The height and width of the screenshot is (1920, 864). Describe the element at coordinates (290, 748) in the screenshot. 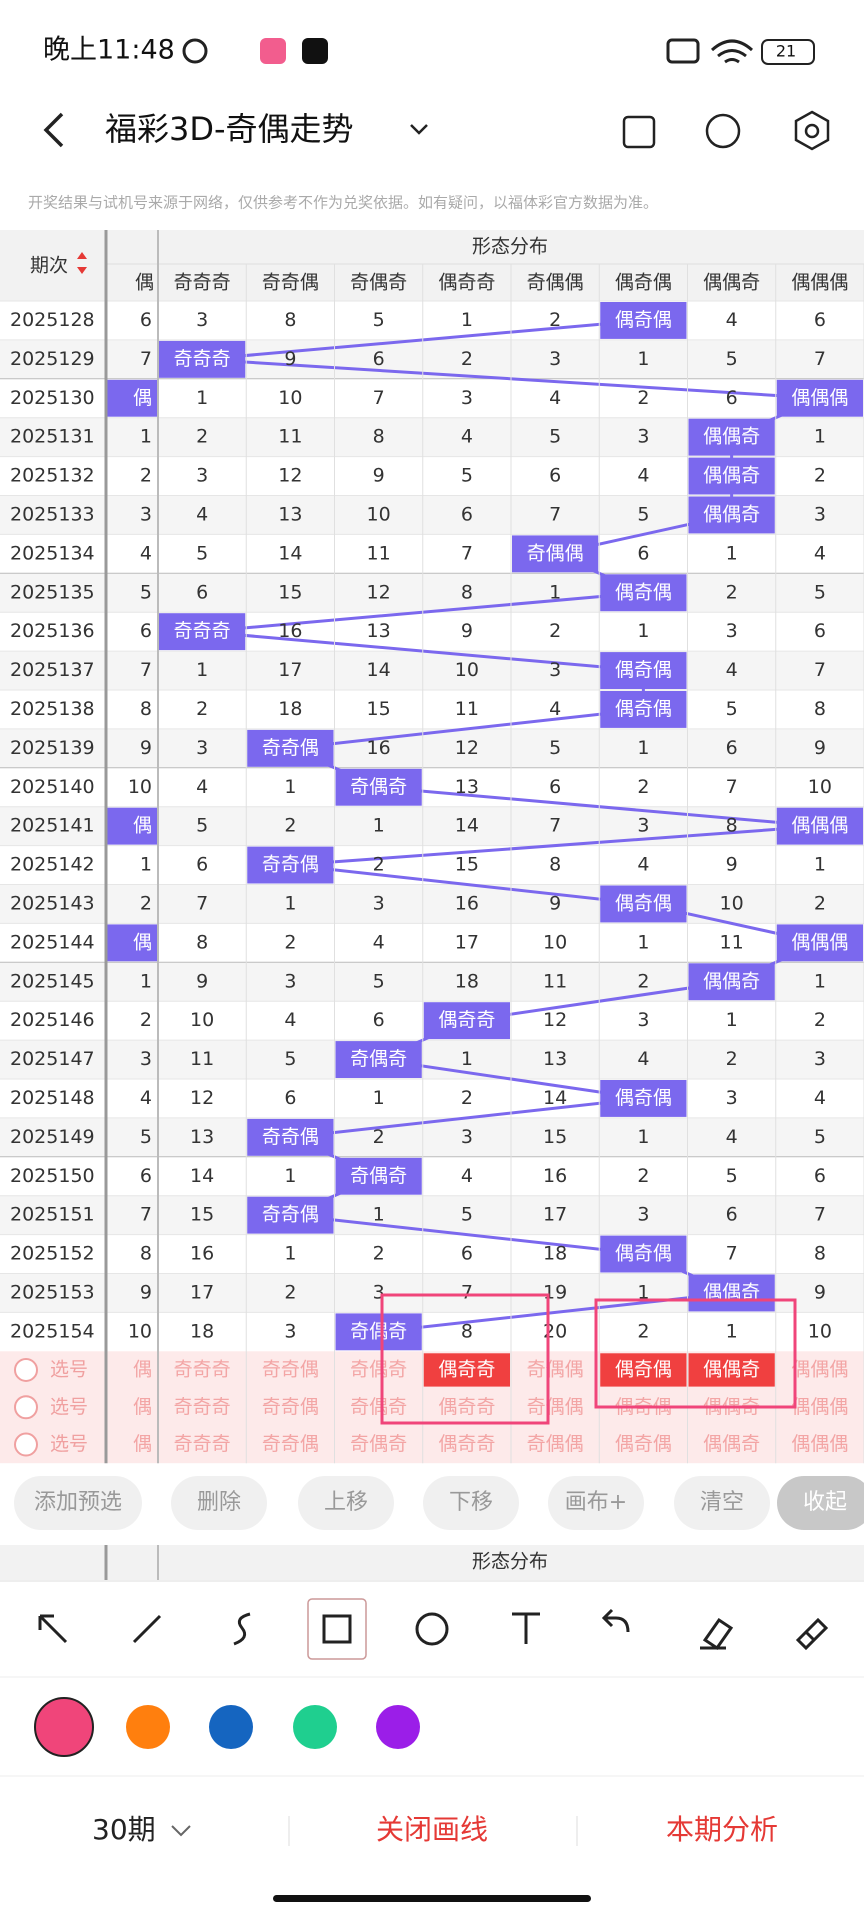

I see `hit-label: 奇奇偶` at that location.